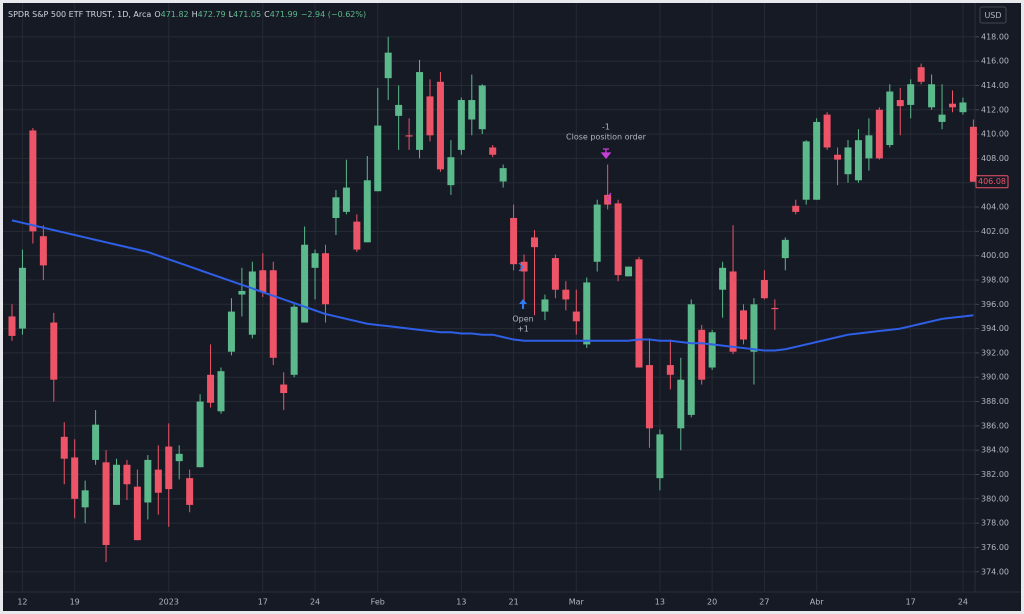 The height and width of the screenshot is (614, 1024). Describe the element at coordinates (231, 14) in the screenshot. I see `ohlc-label: L` at that location.